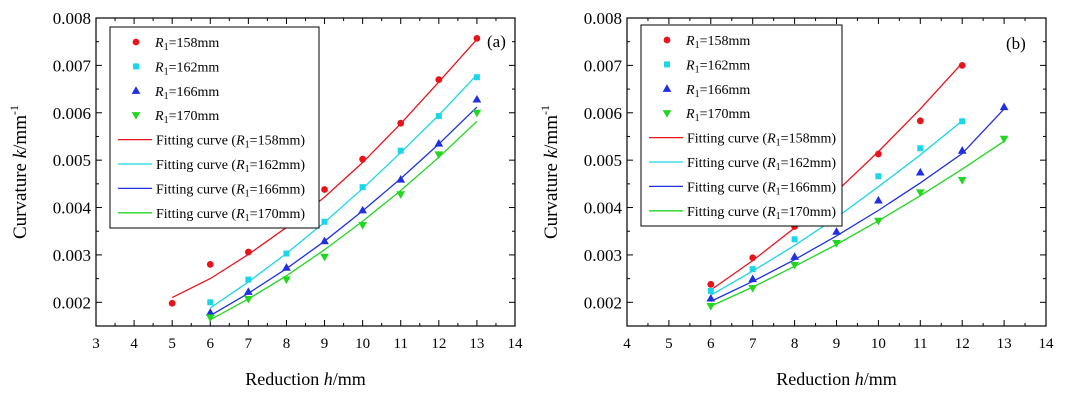  I want to click on x-tick-label: 6, so click(711, 344).